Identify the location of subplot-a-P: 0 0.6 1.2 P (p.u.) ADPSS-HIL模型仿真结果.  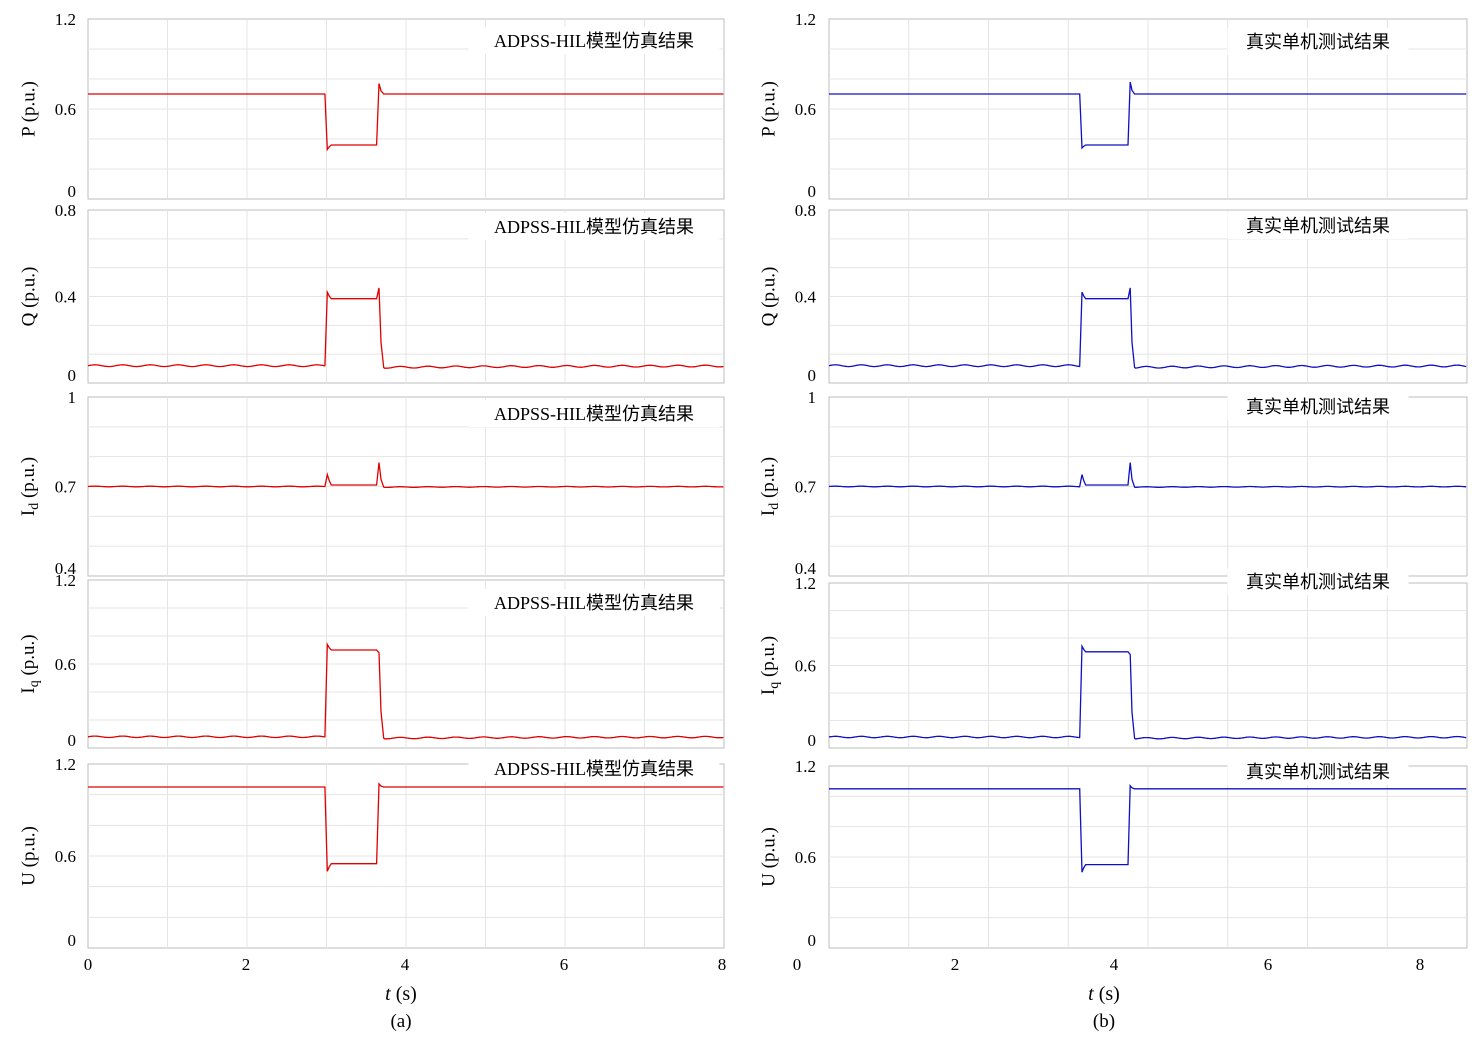
(371, 105).